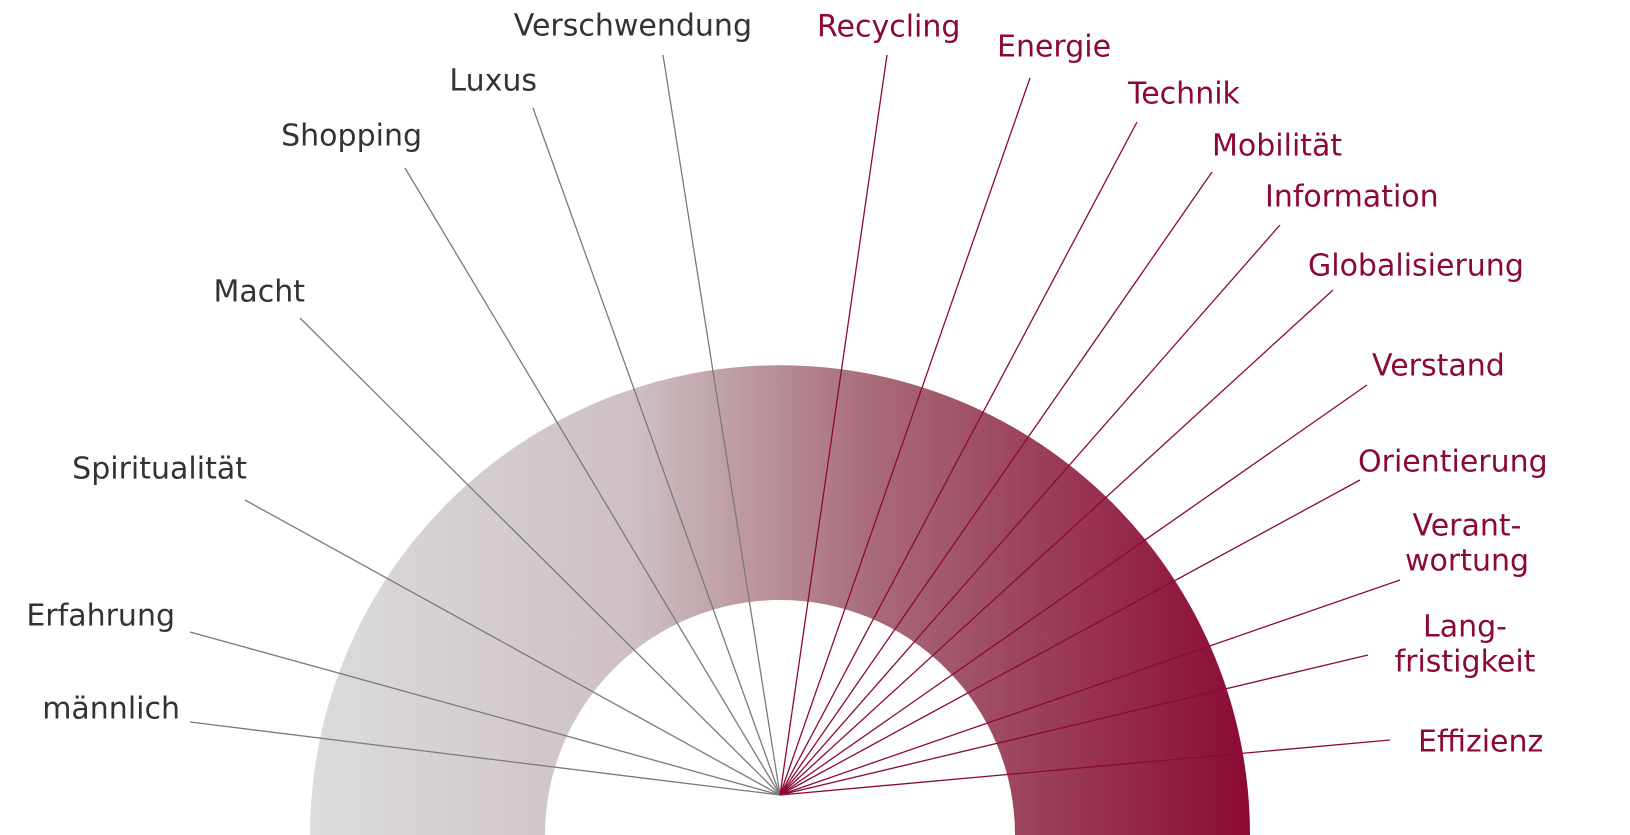 The image size is (1630, 835). Describe the element at coordinates (100, 616) in the screenshot. I see `term-label: Erfahrung` at that location.